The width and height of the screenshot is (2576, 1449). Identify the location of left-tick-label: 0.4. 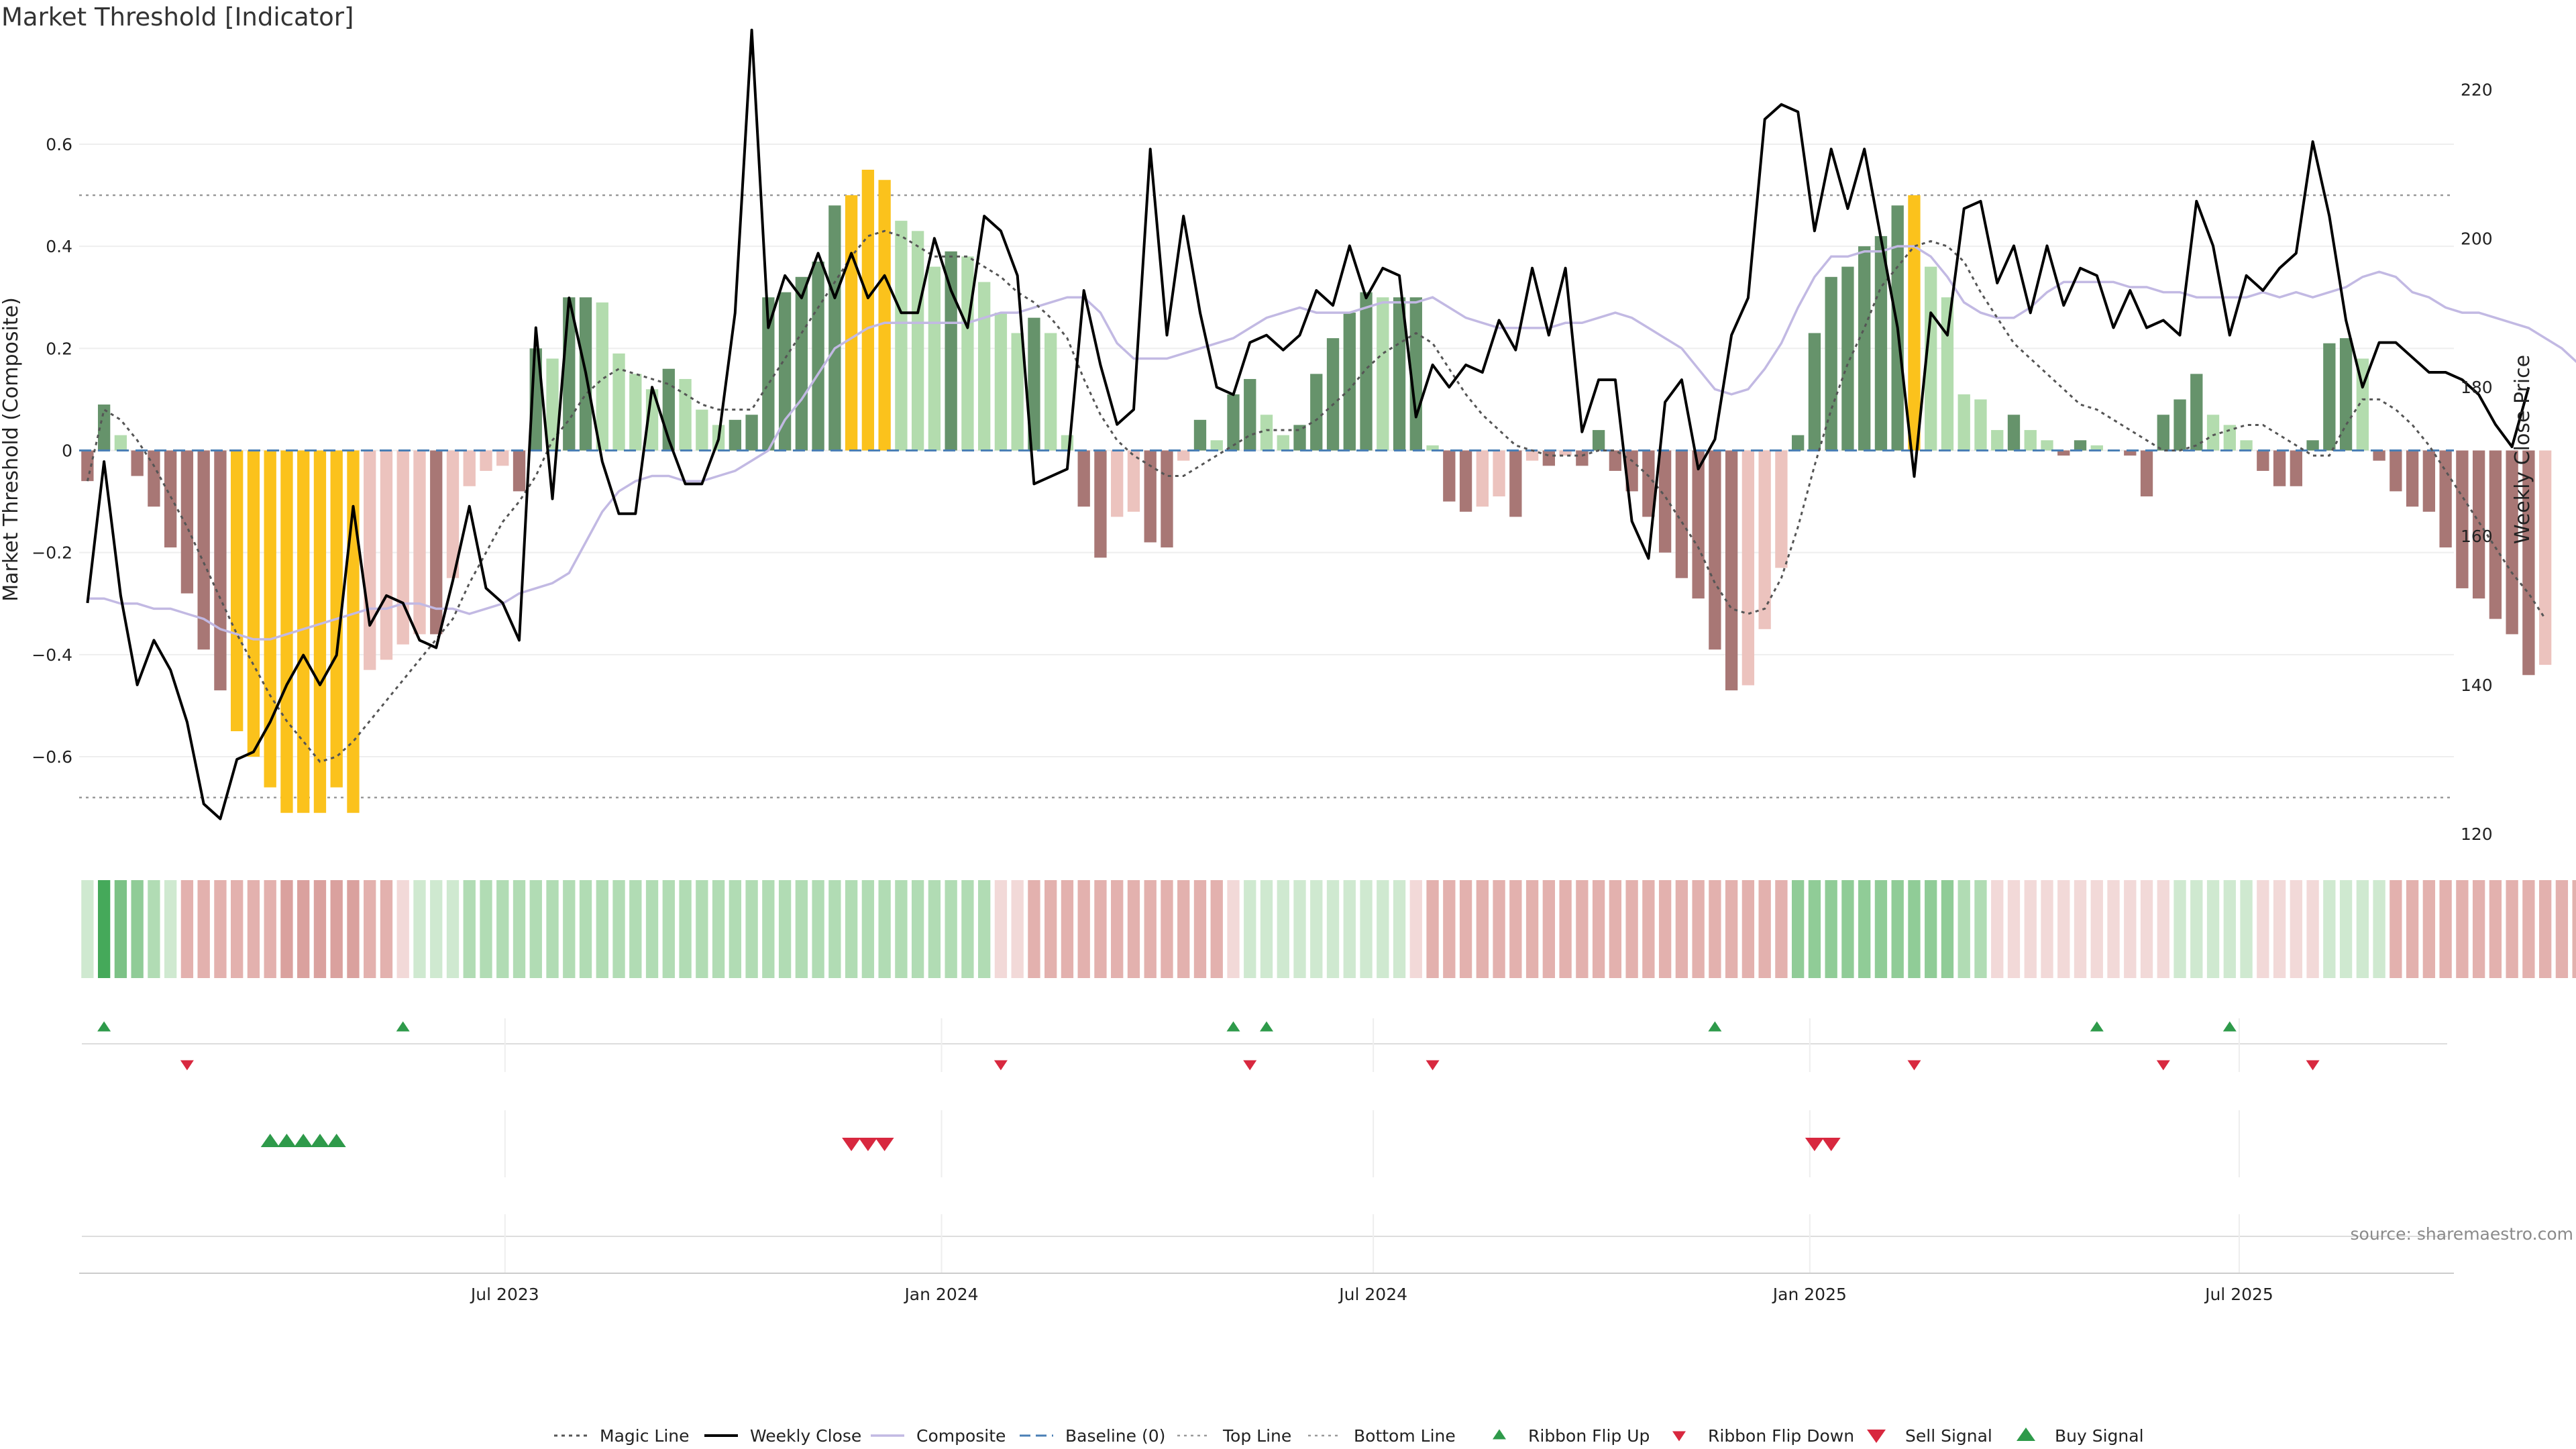
(59, 246).